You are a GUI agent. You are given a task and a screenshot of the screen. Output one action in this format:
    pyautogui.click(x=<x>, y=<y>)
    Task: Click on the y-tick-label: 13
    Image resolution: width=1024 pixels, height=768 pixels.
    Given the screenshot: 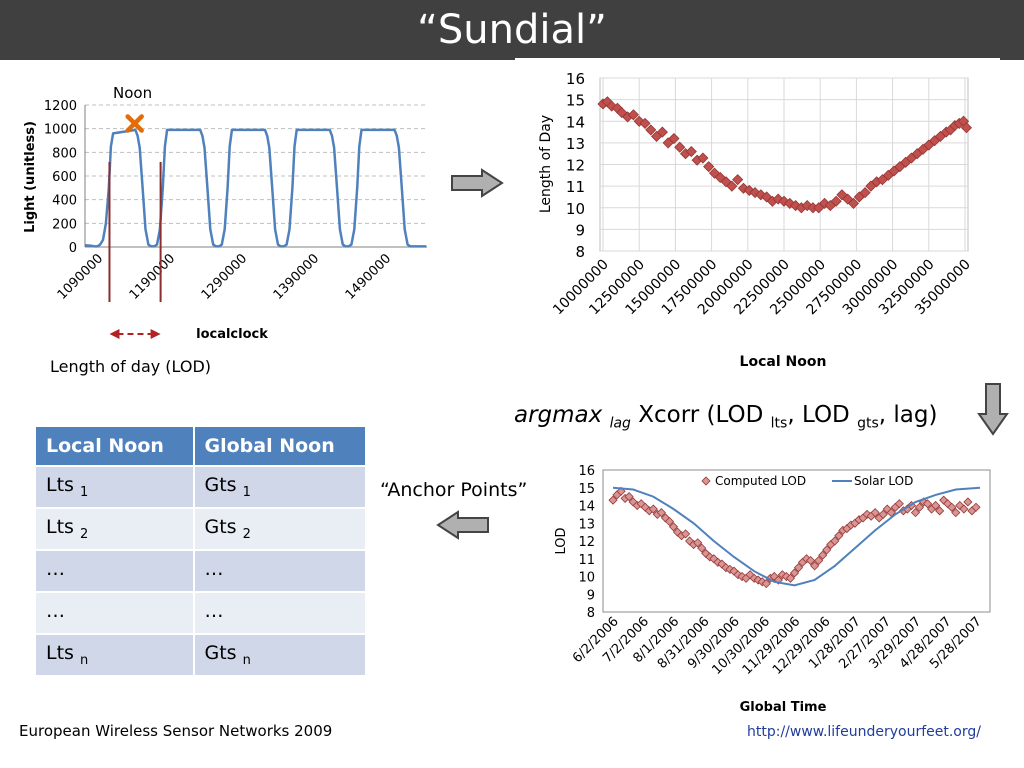 What is the action you would take?
    pyautogui.click(x=575, y=144)
    